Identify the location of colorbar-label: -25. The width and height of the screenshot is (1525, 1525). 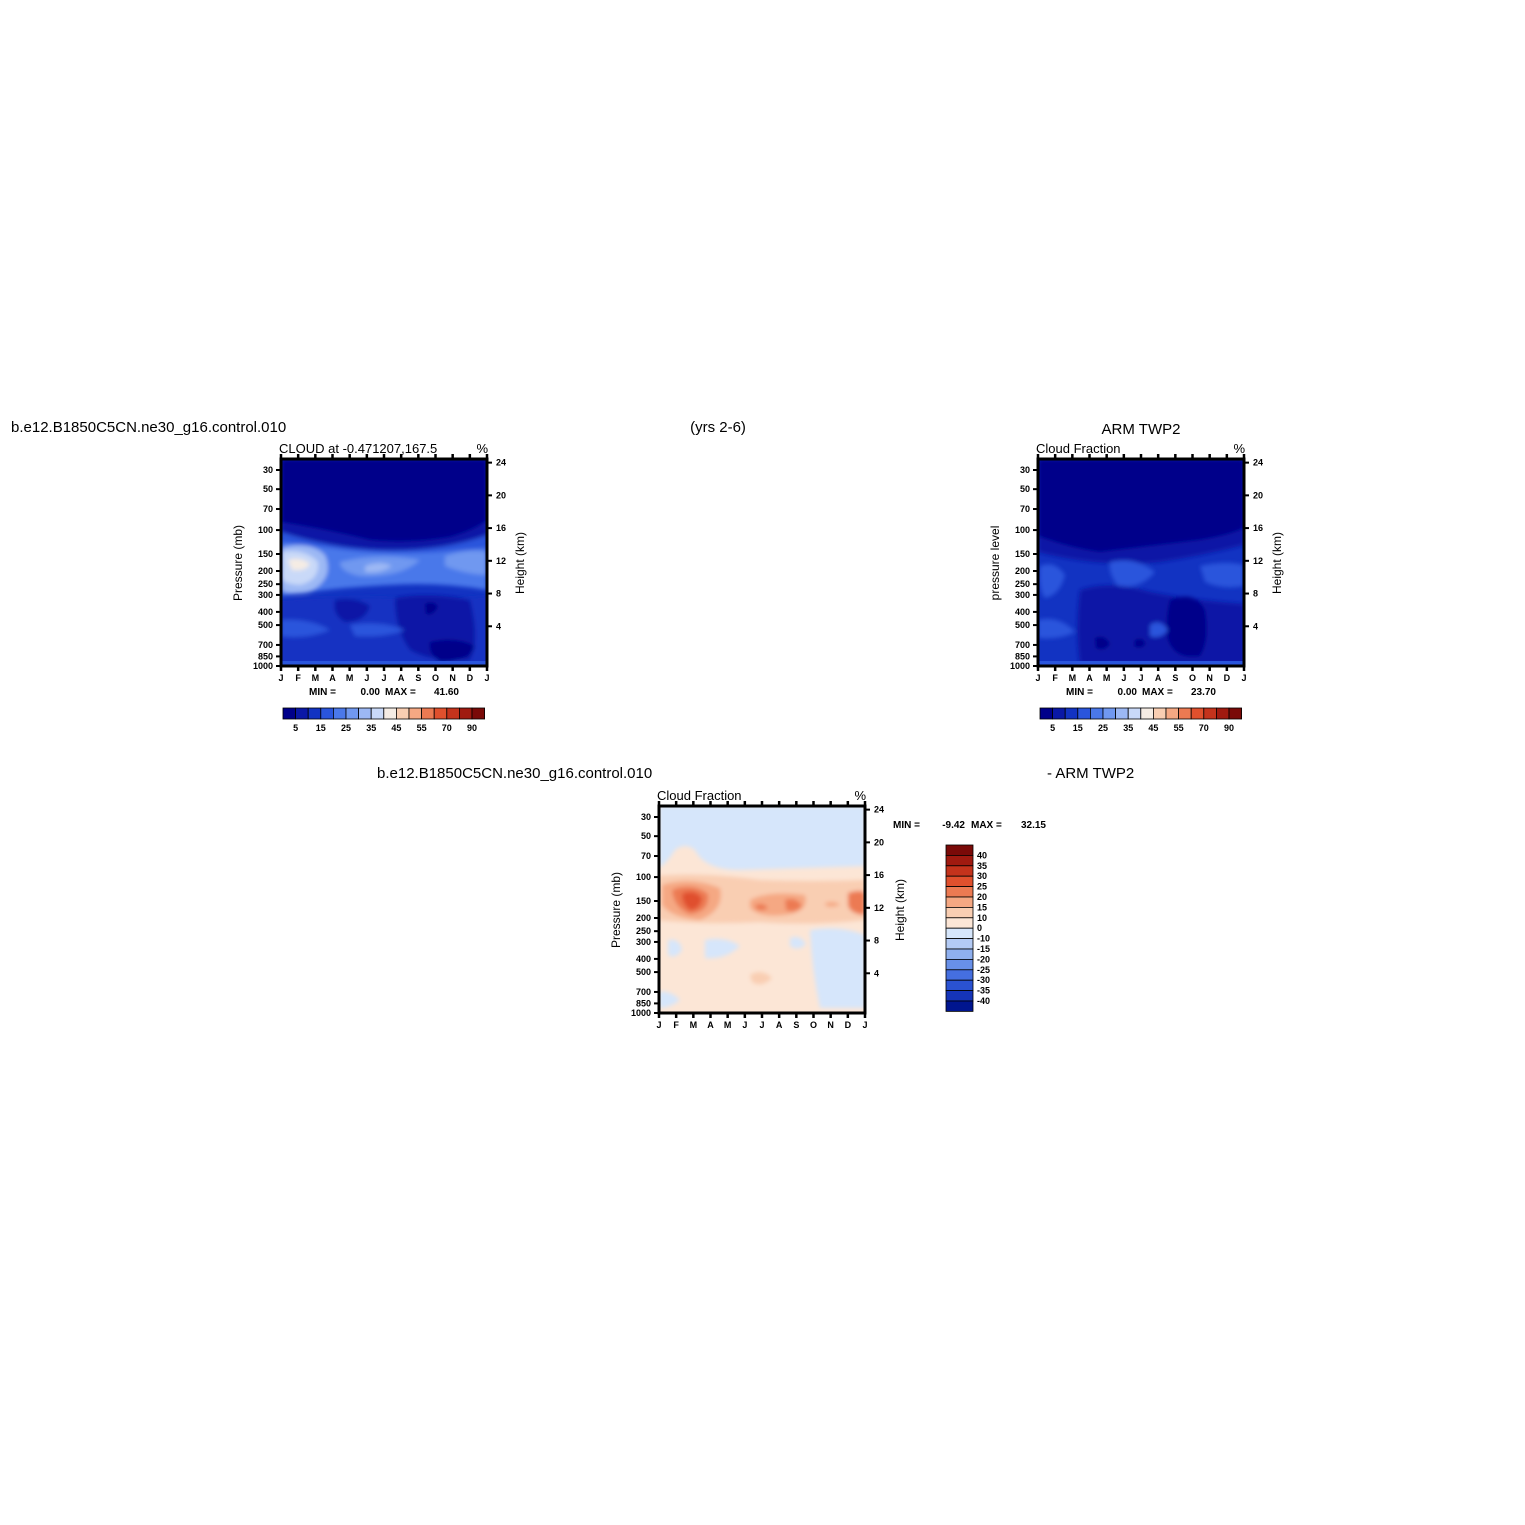
(983, 970).